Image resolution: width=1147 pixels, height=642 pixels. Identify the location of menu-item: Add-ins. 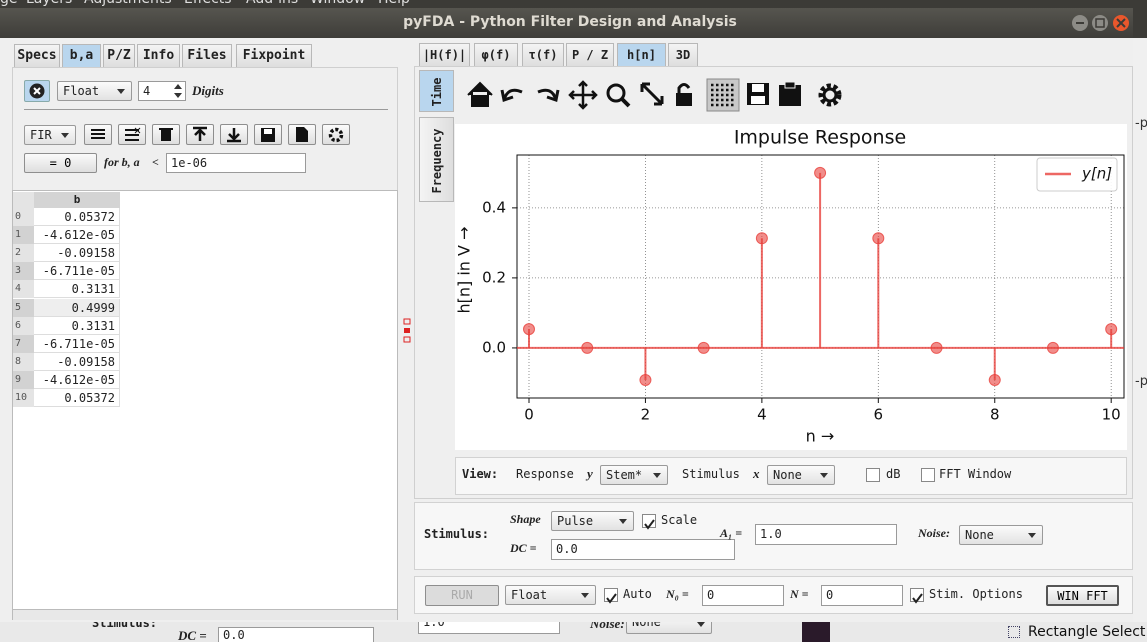
(272, 3).